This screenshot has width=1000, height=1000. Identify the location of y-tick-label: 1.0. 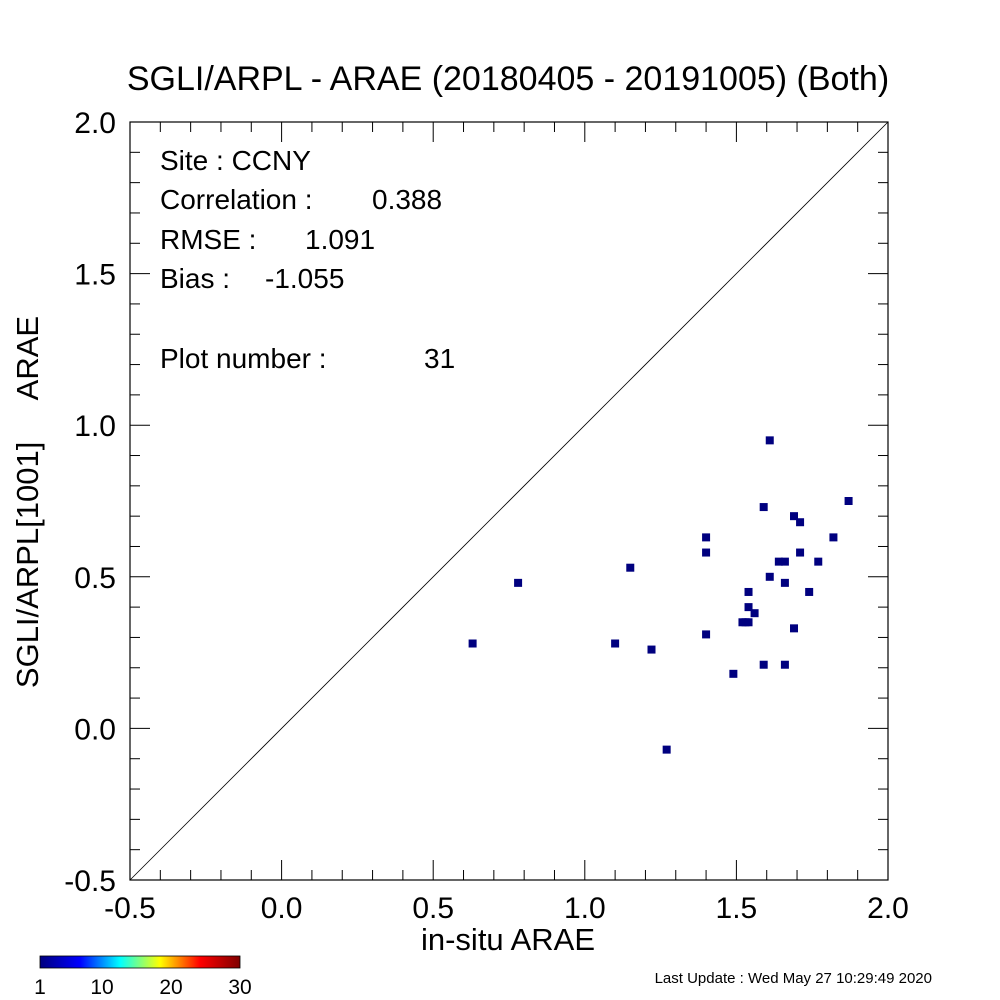
(95, 426).